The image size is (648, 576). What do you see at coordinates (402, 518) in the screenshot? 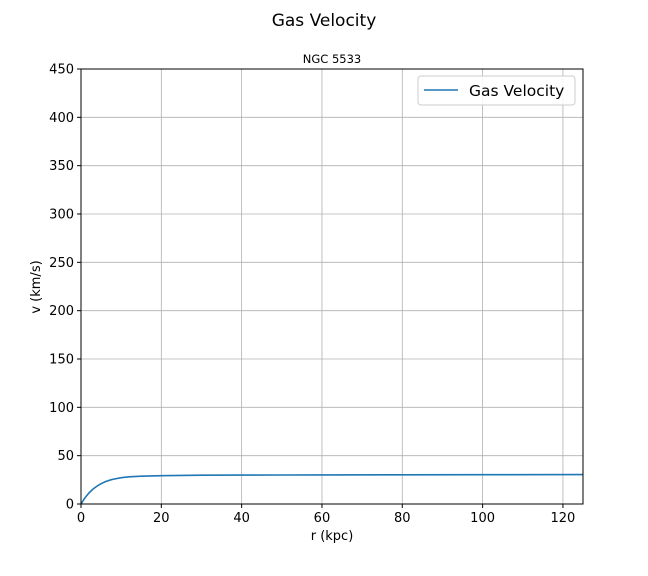
I see `x-tick-label: 80` at bounding box center [402, 518].